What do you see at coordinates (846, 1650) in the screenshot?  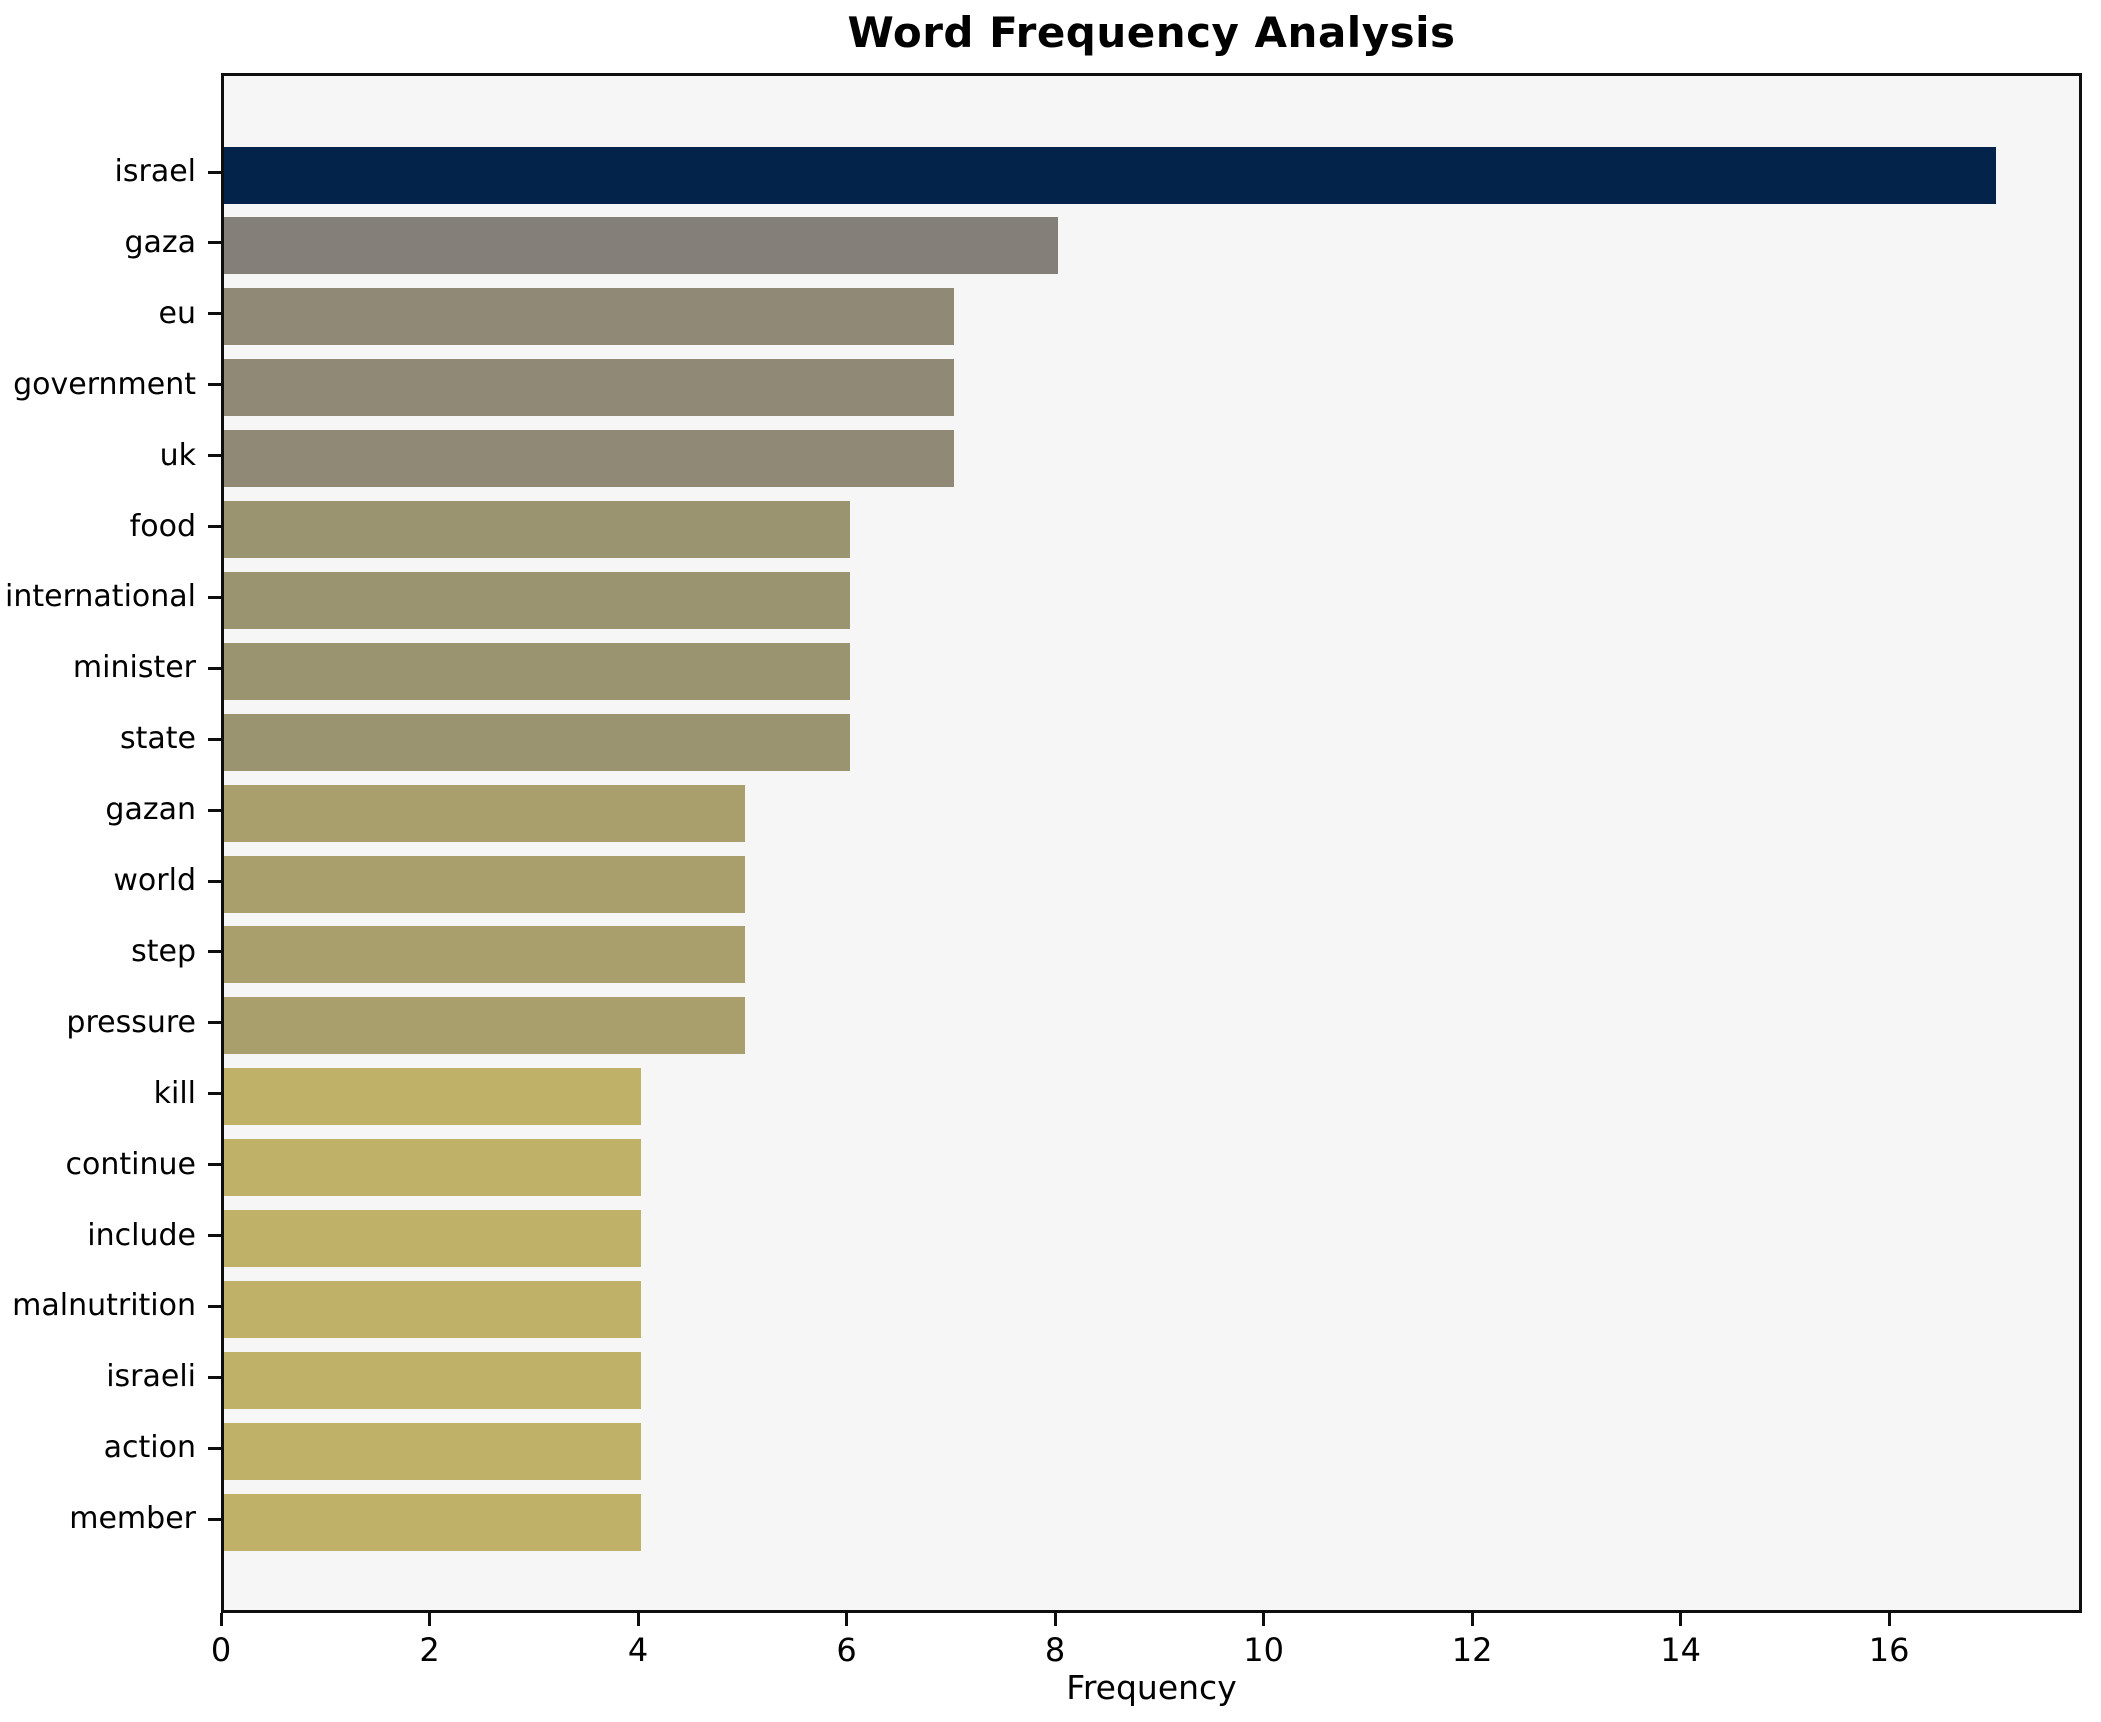 I see `x-tick-label-6: 6` at bounding box center [846, 1650].